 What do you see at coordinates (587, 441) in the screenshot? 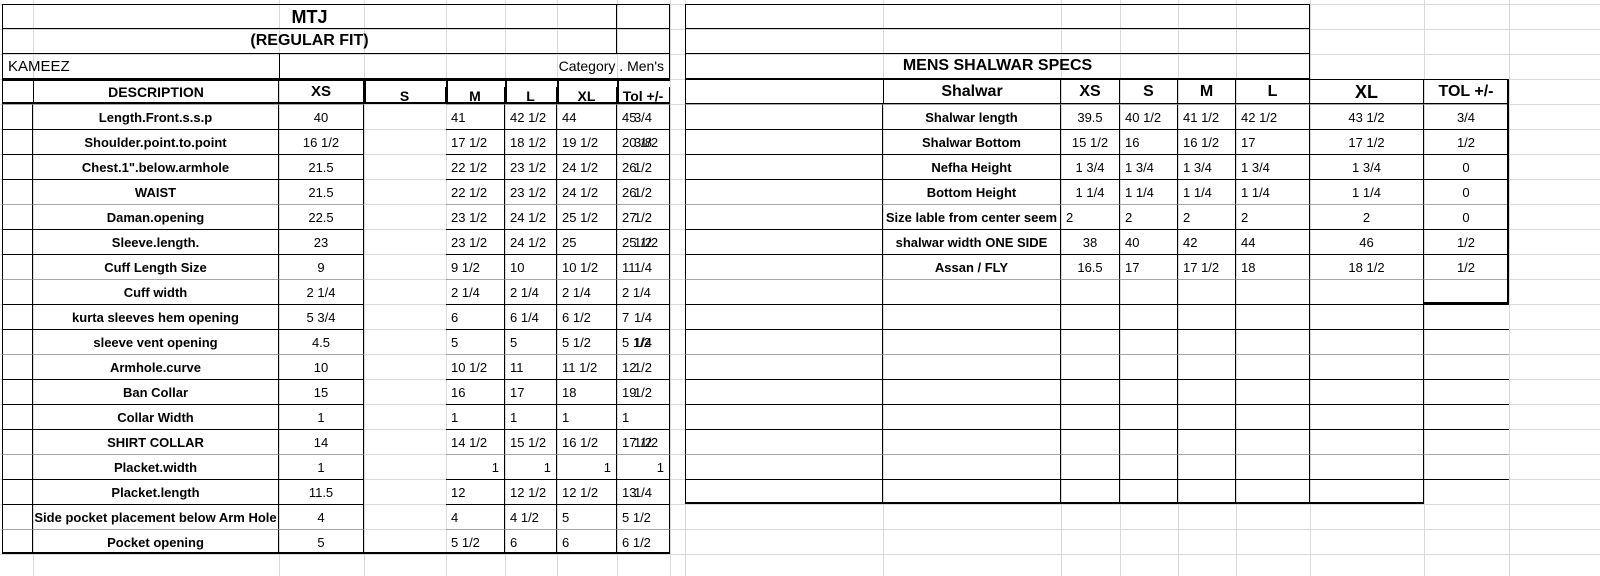
I see `kameez-cell-l: 16 1/2` at bounding box center [587, 441].